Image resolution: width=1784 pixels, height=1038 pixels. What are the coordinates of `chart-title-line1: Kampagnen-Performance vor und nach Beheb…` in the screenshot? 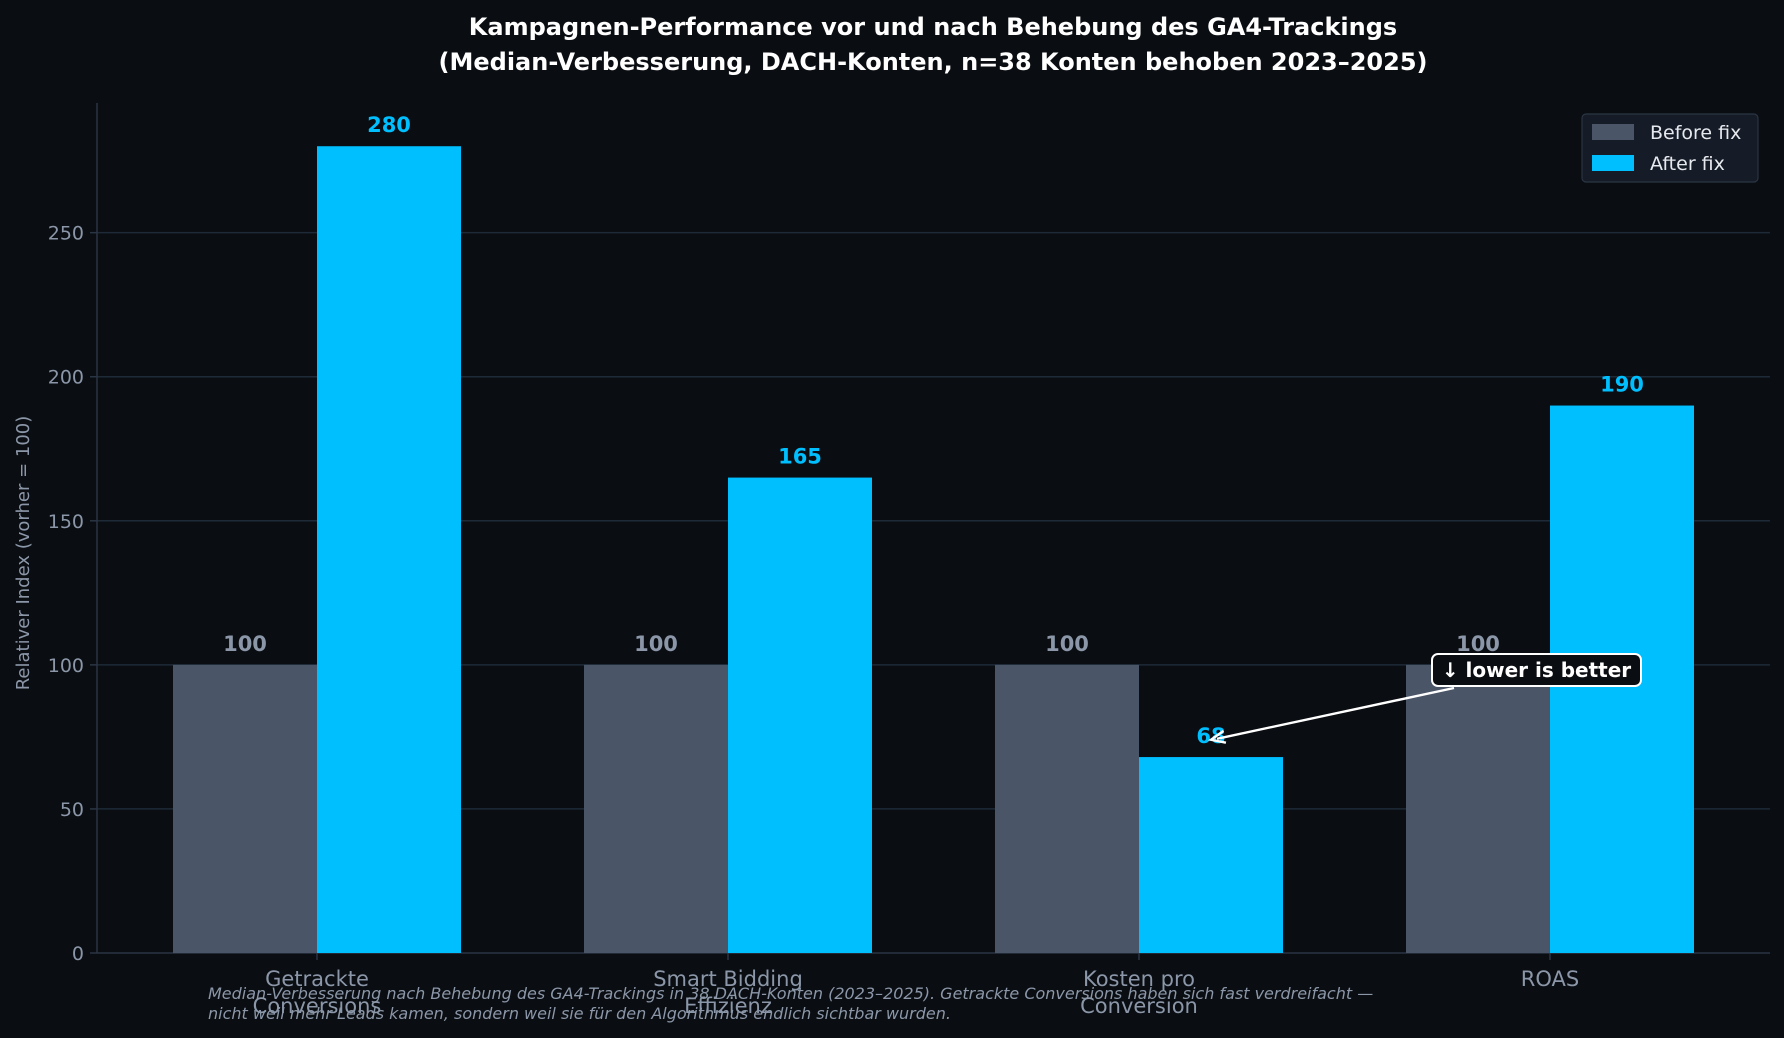 It's located at (933, 27).